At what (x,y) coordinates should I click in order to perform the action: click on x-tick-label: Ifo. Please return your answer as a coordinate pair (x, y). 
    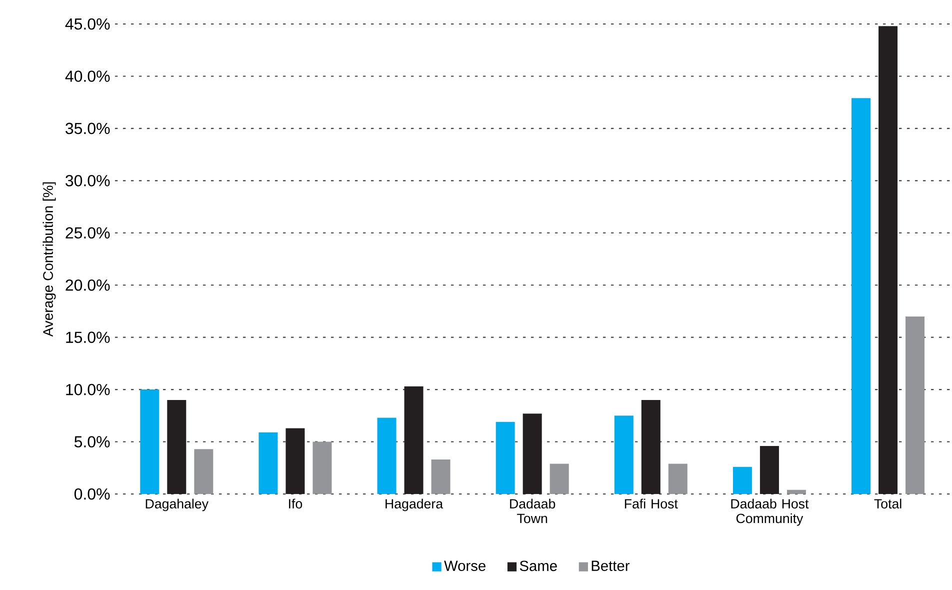
    Looking at the image, I should click on (295, 503).